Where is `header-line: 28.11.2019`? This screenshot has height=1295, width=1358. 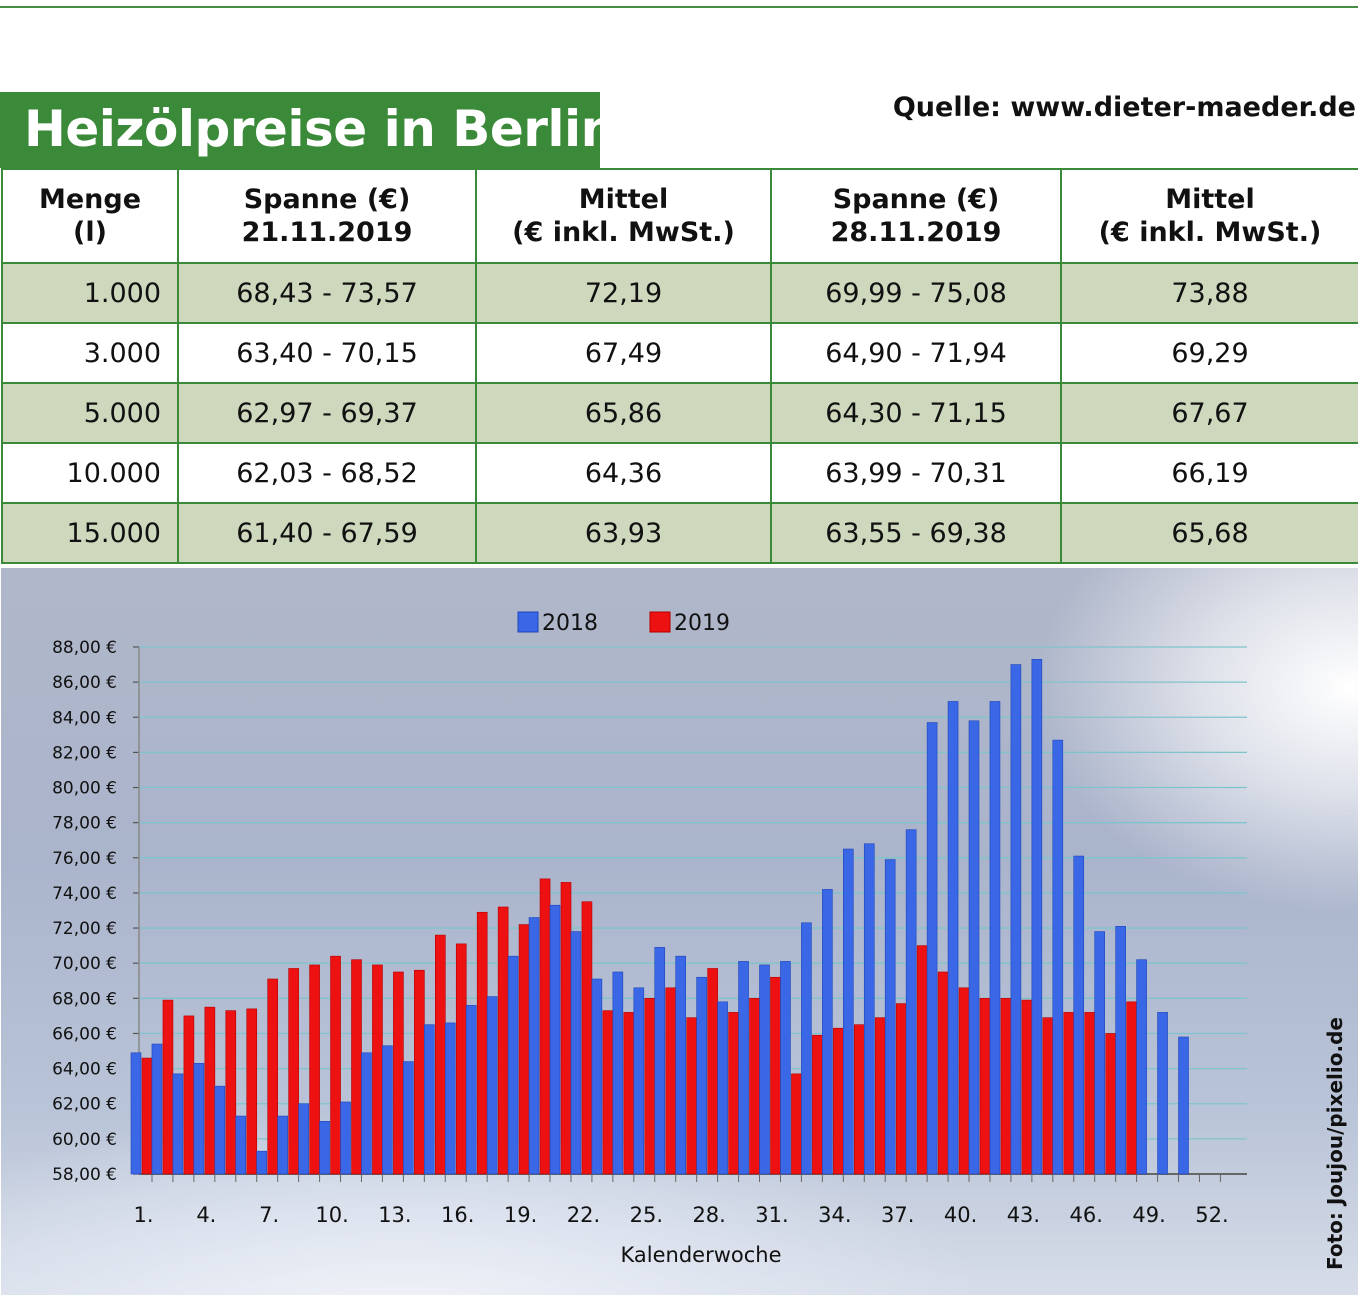
header-line: 28.11.2019 is located at coordinates (916, 232).